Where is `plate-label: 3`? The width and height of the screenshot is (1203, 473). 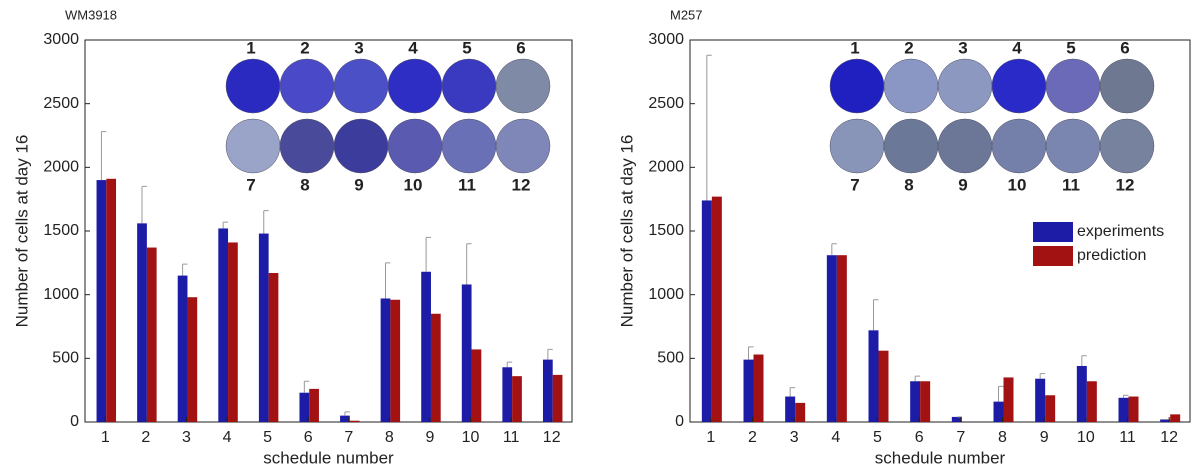 plate-label: 3 is located at coordinates (358, 47).